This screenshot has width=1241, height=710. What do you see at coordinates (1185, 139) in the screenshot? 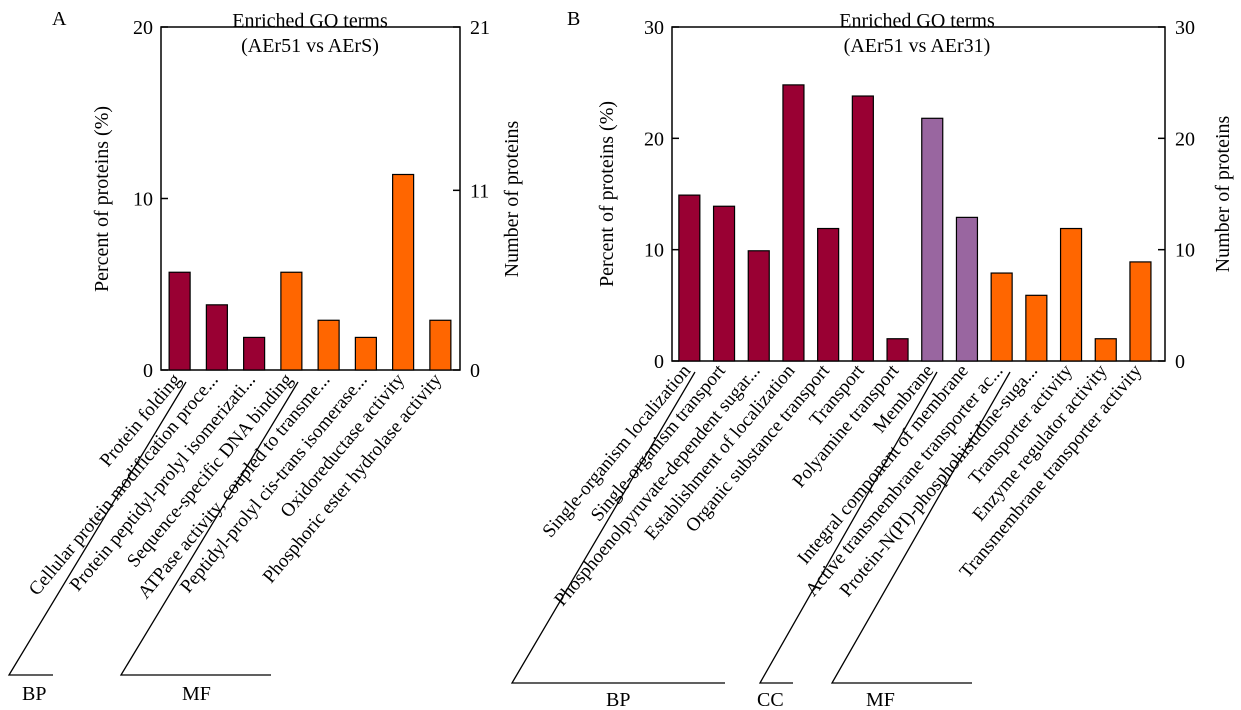
I see `y-tick-label-right: 20` at bounding box center [1185, 139].